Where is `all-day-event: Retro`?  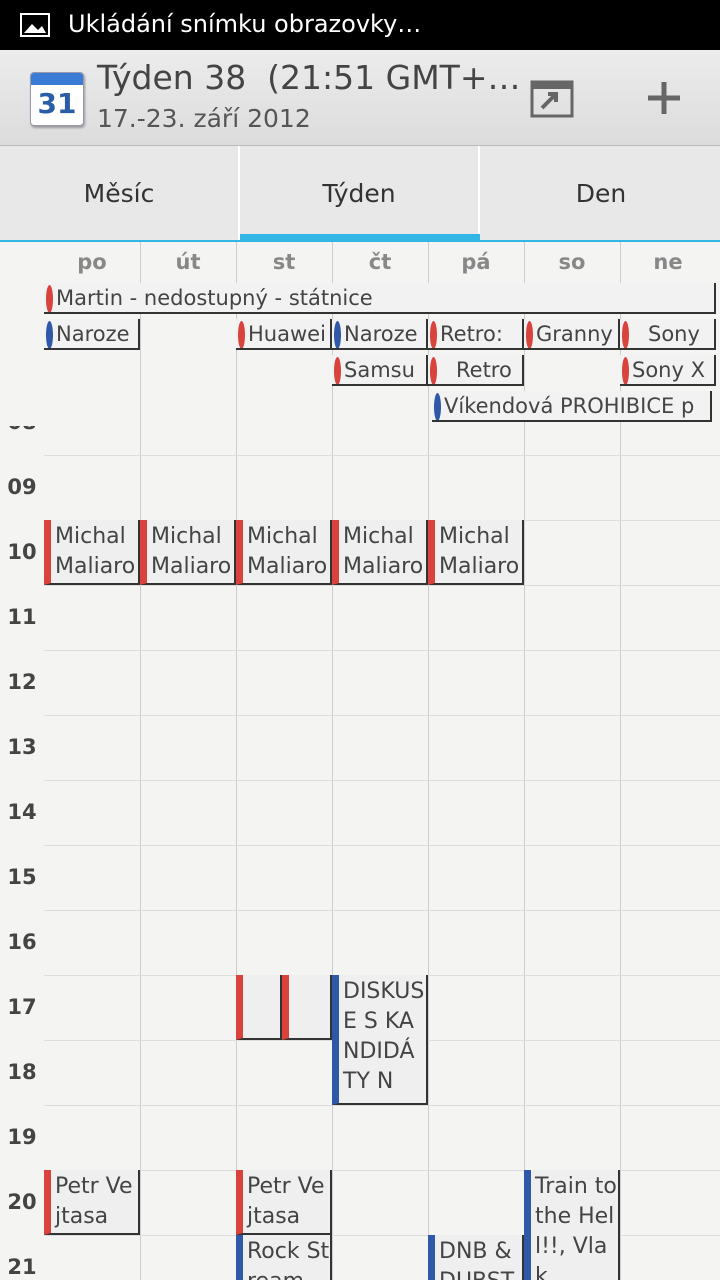
all-day-event: Retro is located at coordinates (476, 370).